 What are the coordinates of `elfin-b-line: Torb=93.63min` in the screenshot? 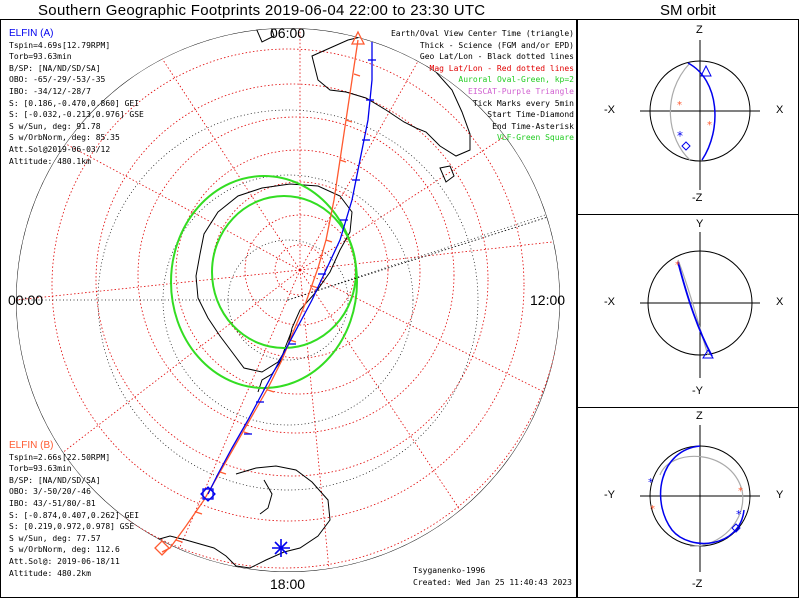 It's located at (40, 469).